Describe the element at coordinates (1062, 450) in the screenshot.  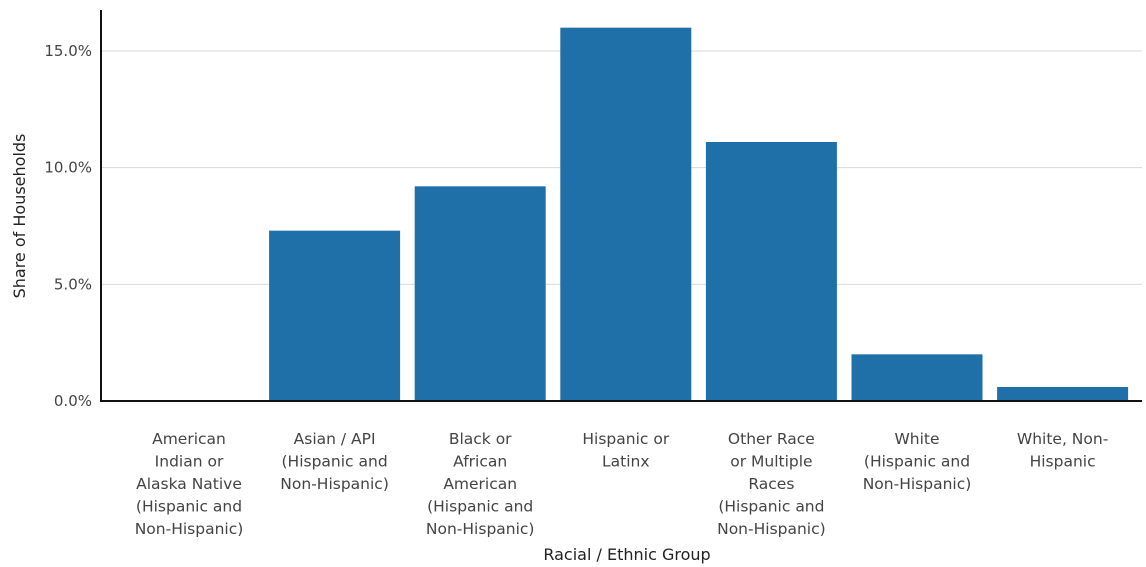
I see `x-tick-label: White, Non-Hispanic` at that location.